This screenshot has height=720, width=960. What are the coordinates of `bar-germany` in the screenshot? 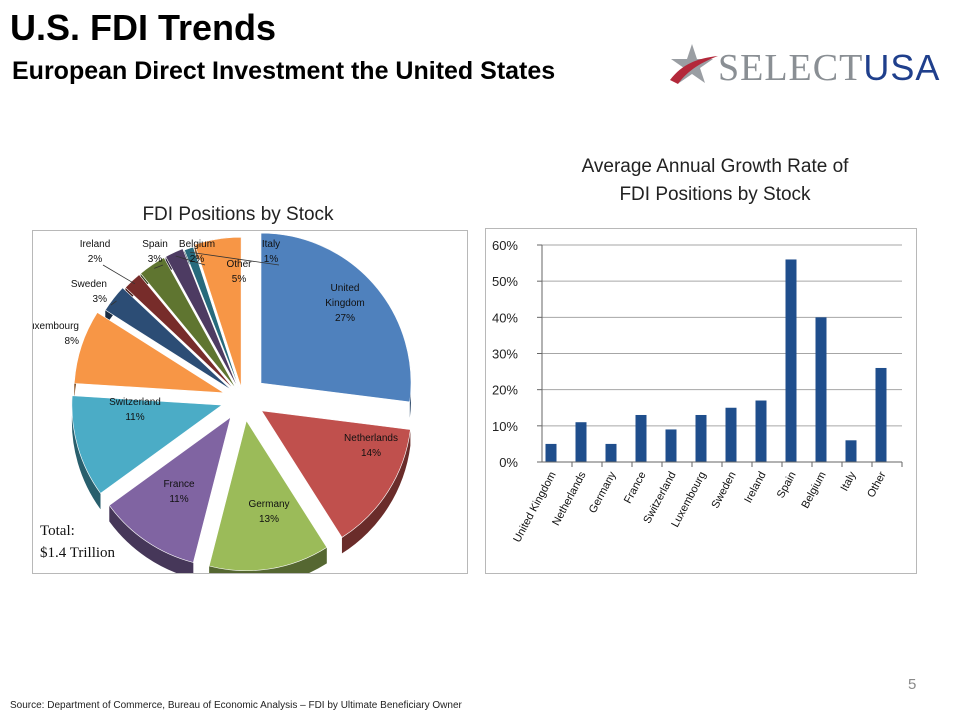 It's located at (611, 452).